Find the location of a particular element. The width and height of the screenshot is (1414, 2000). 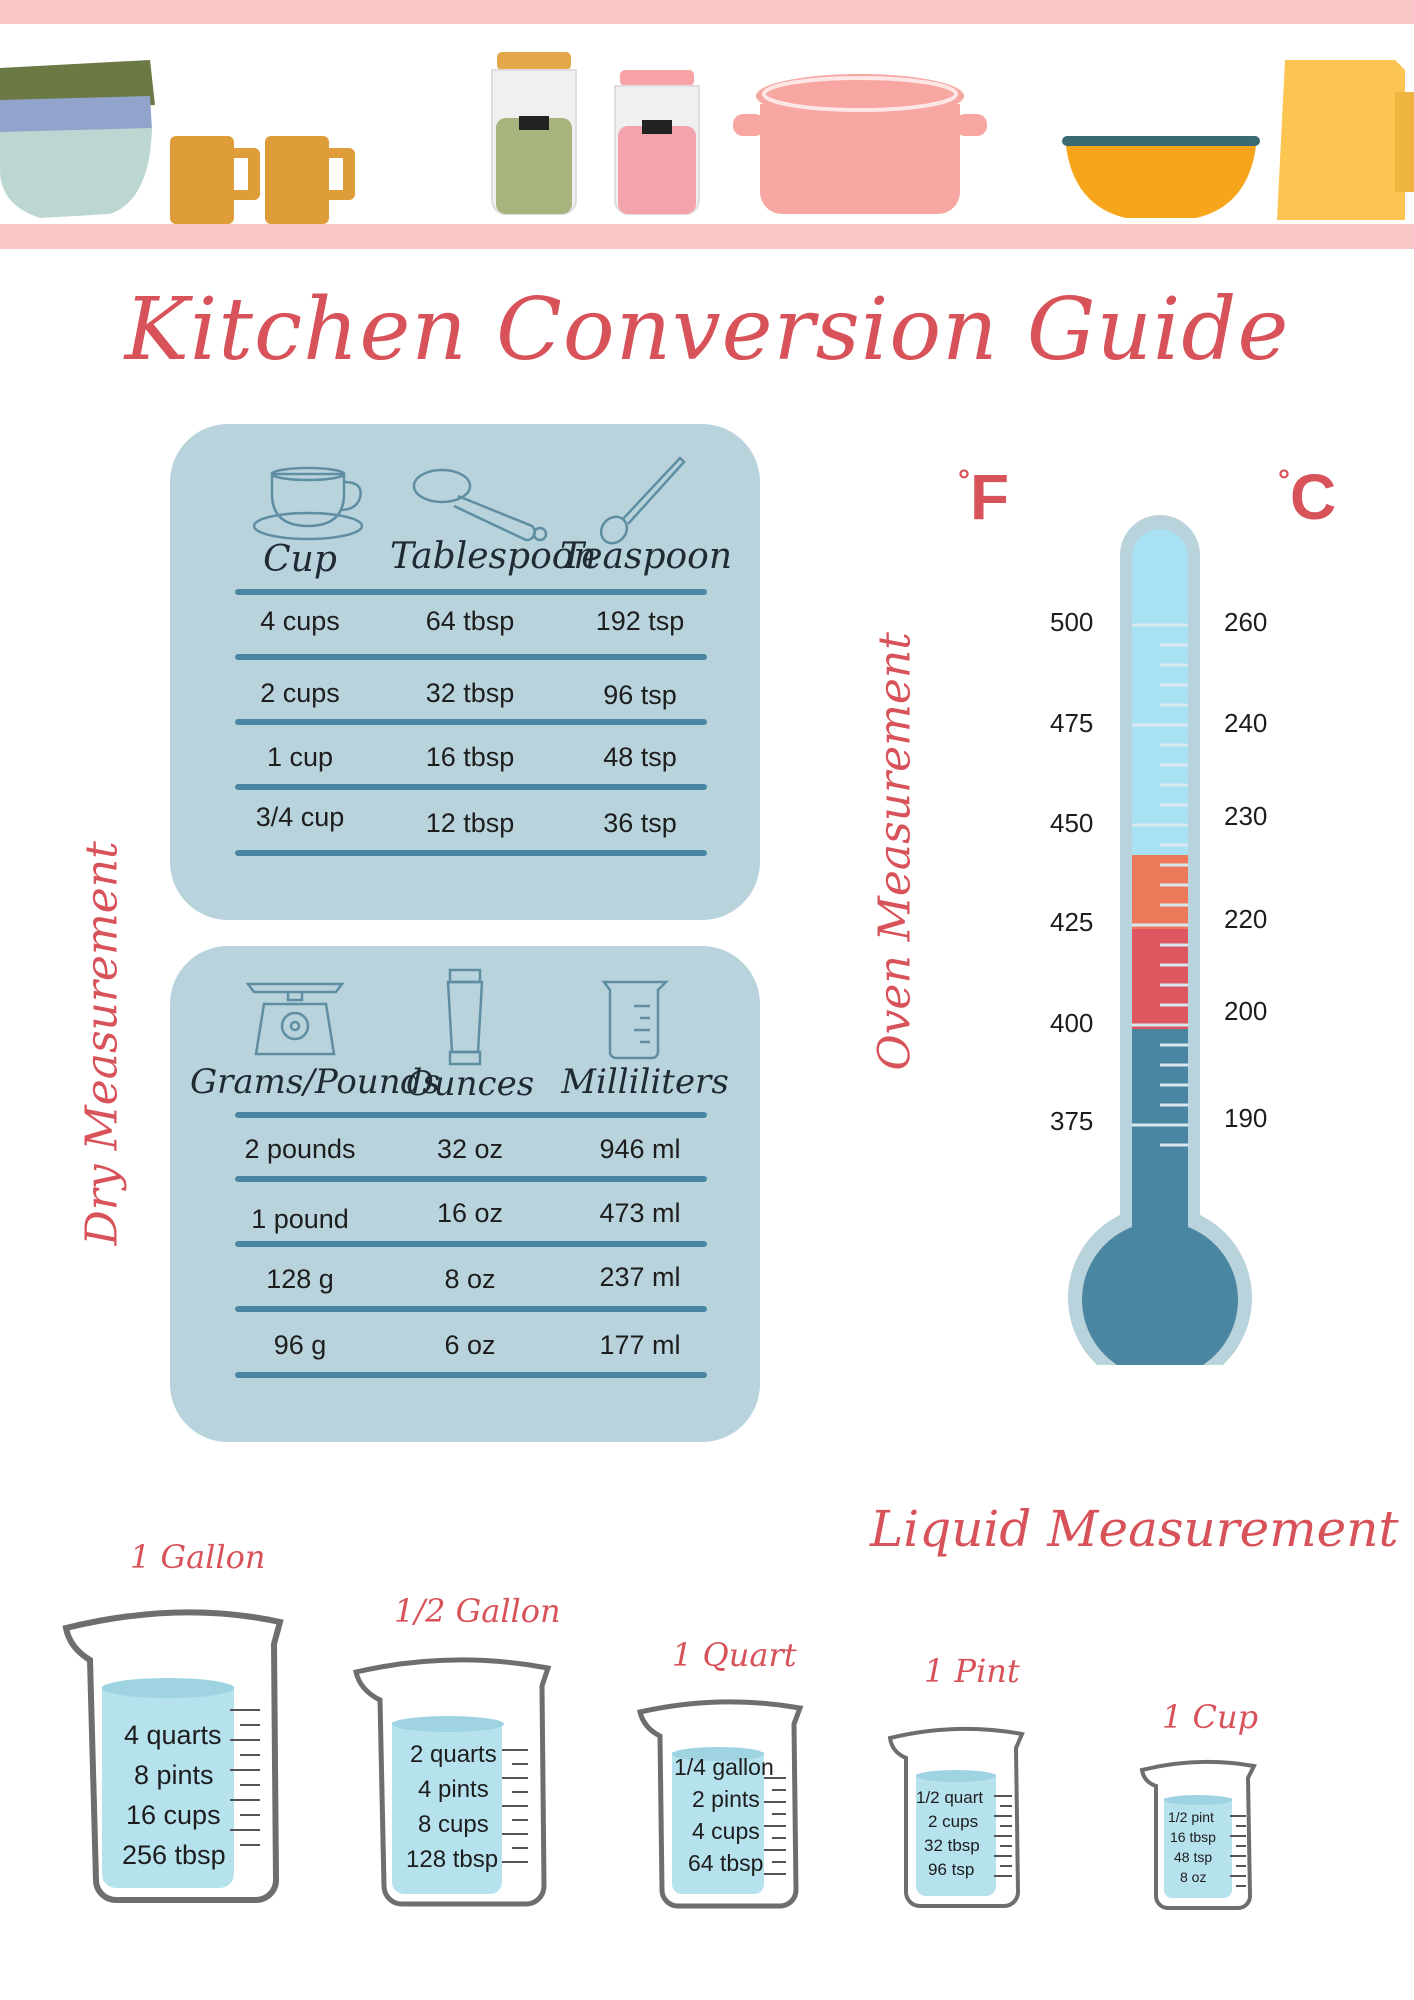

celsius-unit: °C is located at coordinates (1307, 497).